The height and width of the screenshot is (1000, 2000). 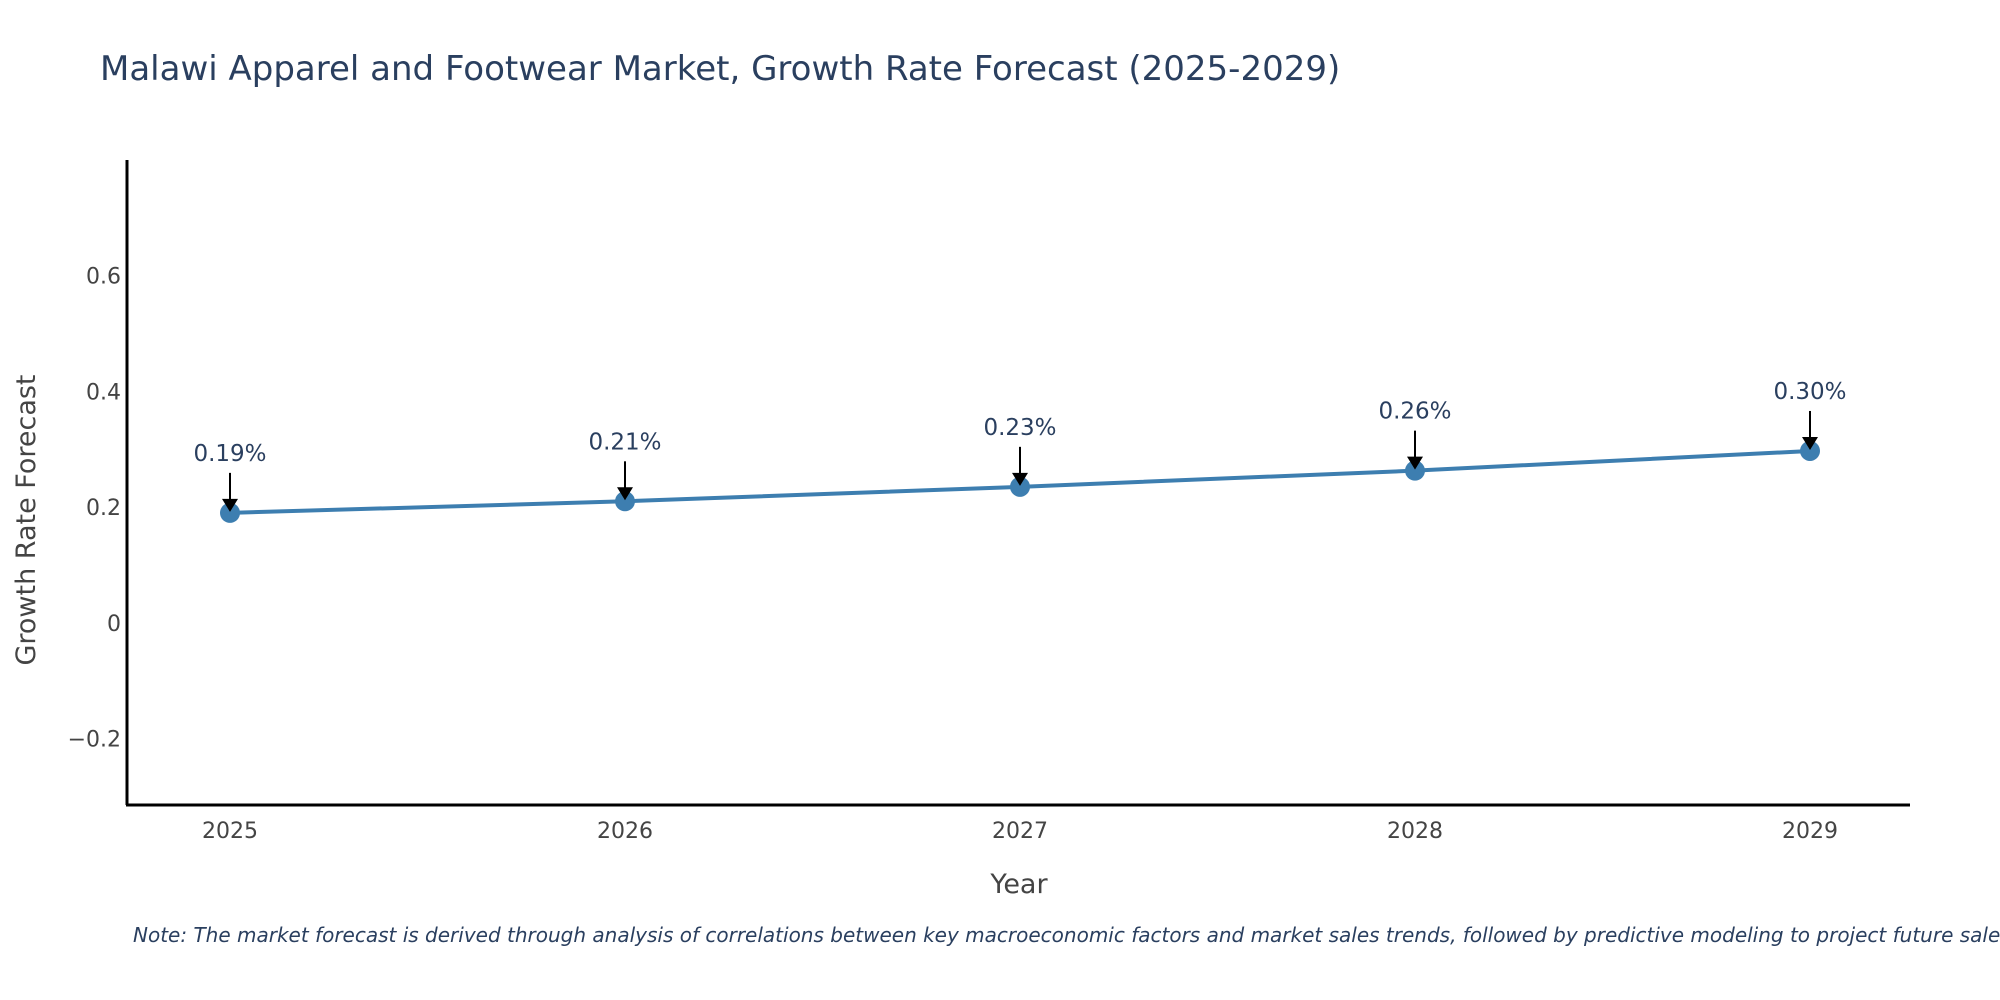 I want to click on x-tick-label: 2026, so click(x=625, y=831).